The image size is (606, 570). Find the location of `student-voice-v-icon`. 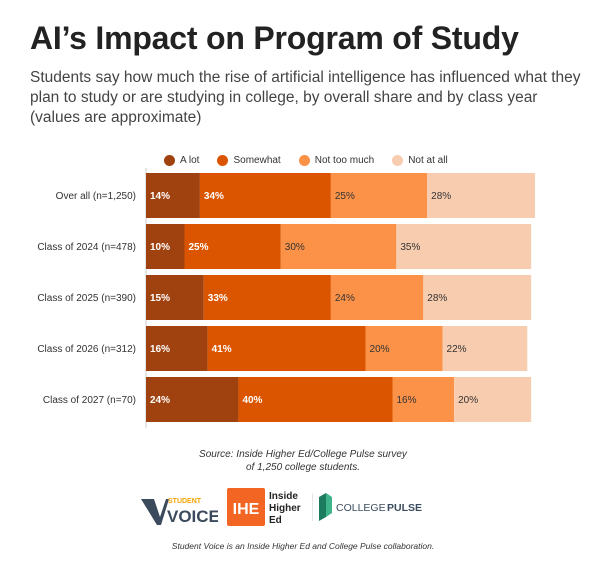

student-voice-v-icon is located at coordinates (155, 512).